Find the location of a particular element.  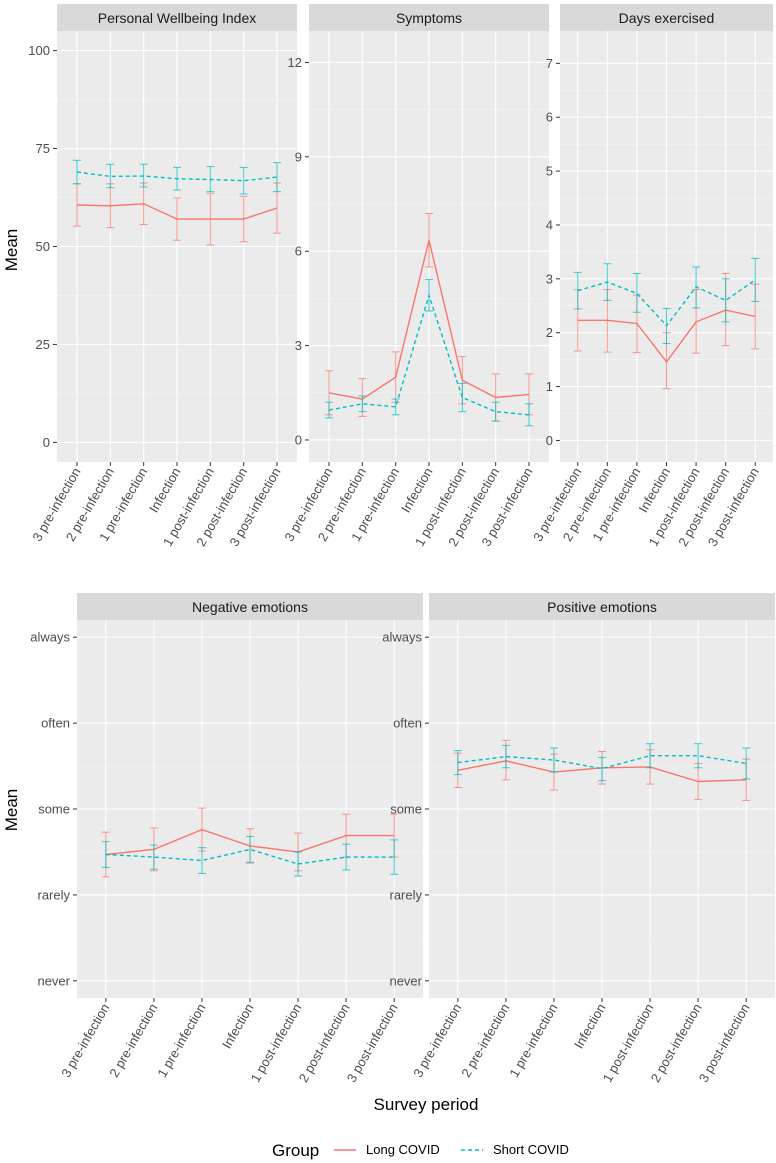

legend: Group Long COVID Short COVID is located at coordinates (420, 1150).